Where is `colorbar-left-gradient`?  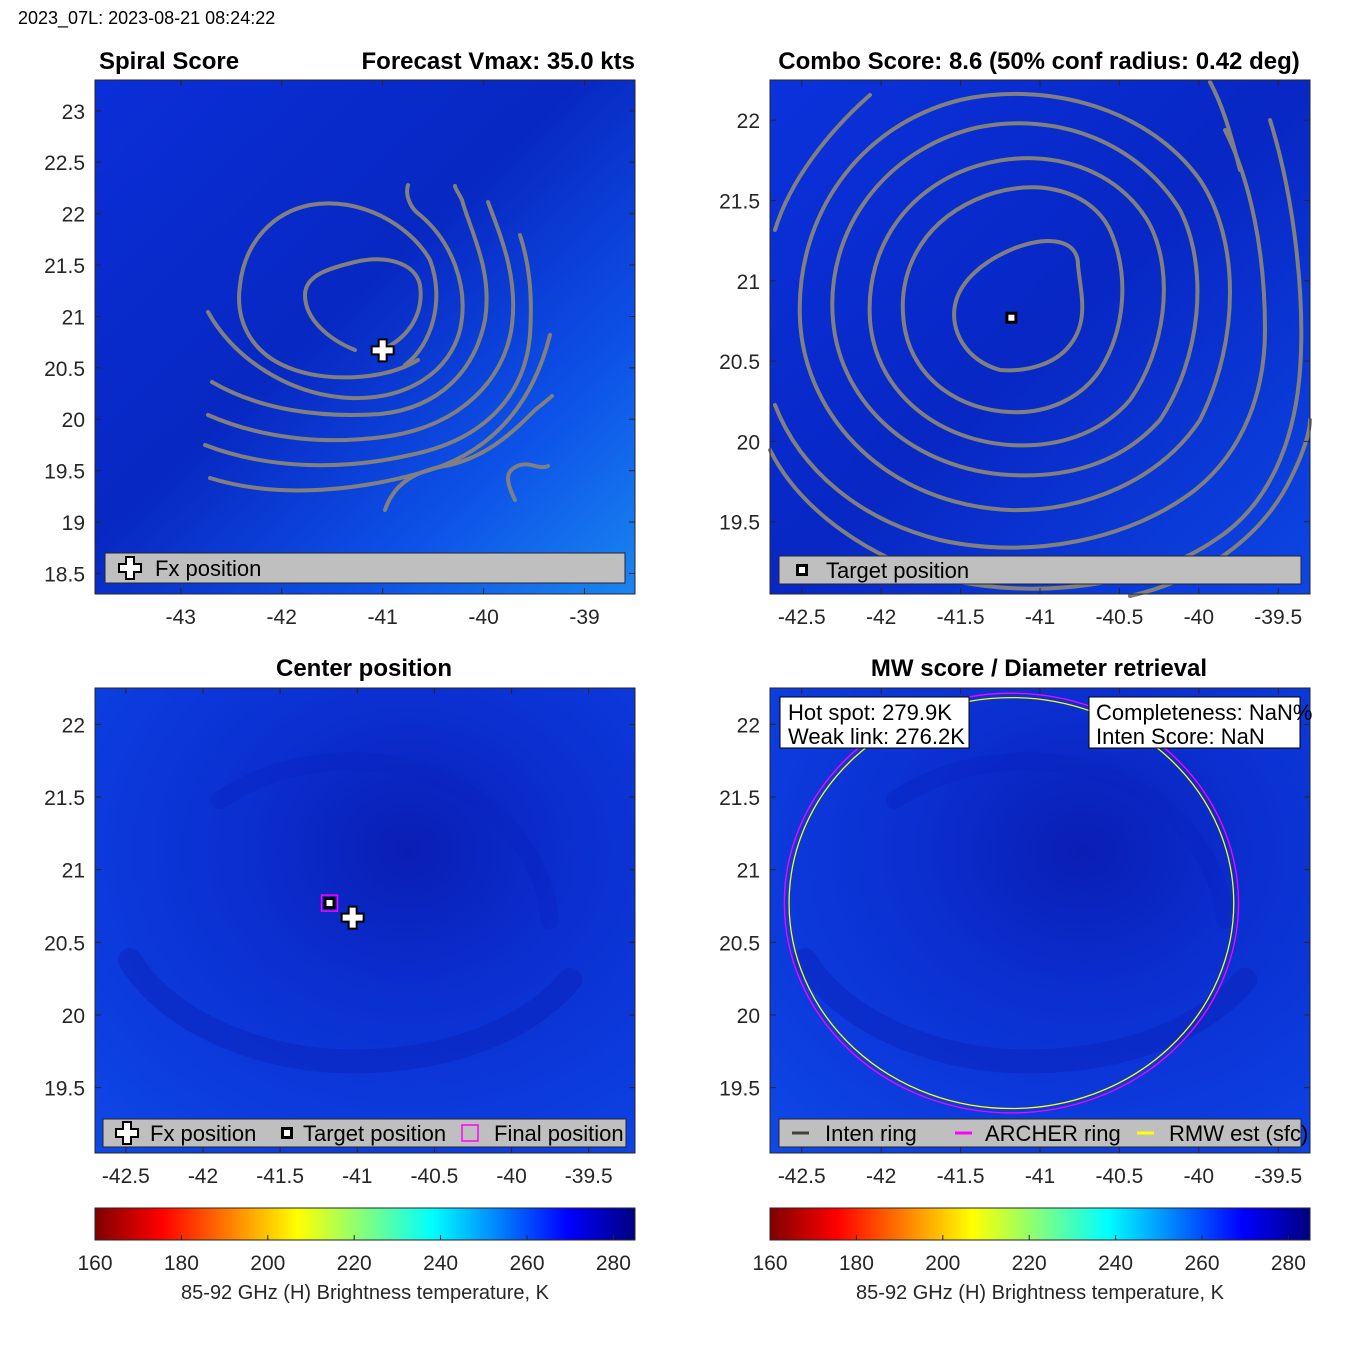
colorbar-left-gradient is located at coordinates (365, 1224).